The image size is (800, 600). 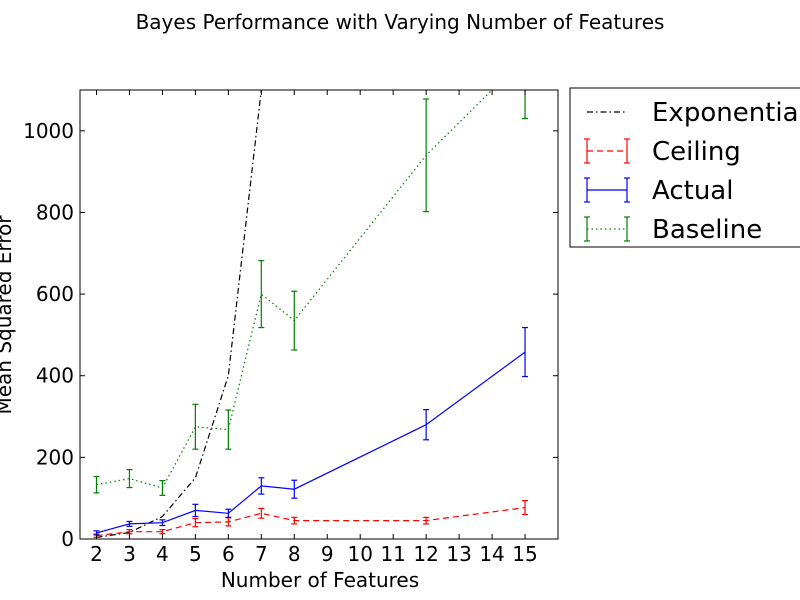 What do you see at coordinates (96, 554) in the screenshot?
I see `x-tick-label: 2` at bounding box center [96, 554].